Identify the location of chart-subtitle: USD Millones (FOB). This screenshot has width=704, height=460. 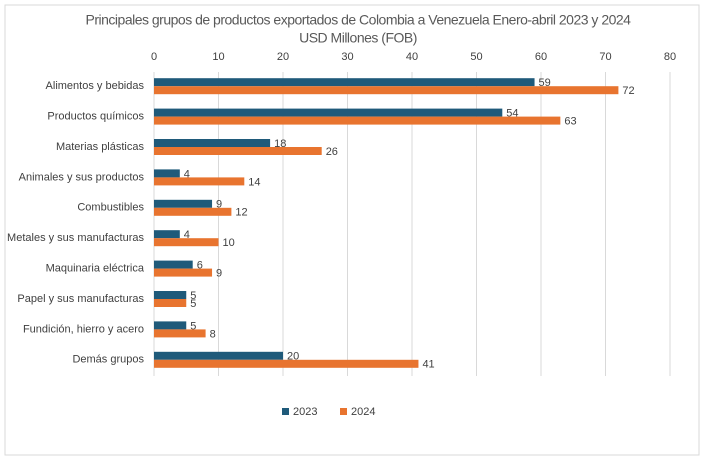
(358, 38).